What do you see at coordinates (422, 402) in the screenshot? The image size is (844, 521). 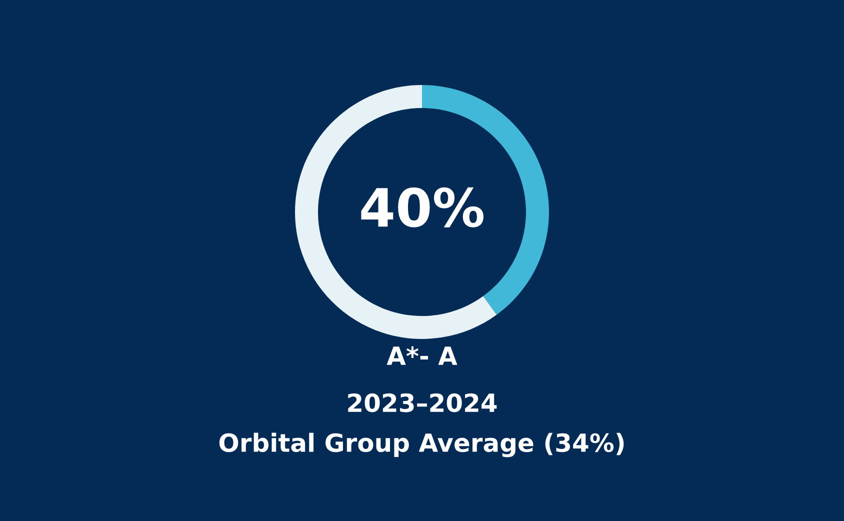 I see `text: 2023–2024` at bounding box center [422, 402].